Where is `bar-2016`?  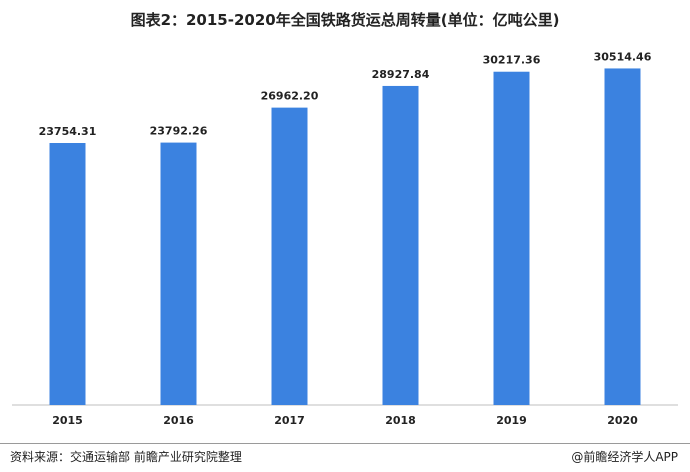 bar-2016 is located at coordinates (178, 273).